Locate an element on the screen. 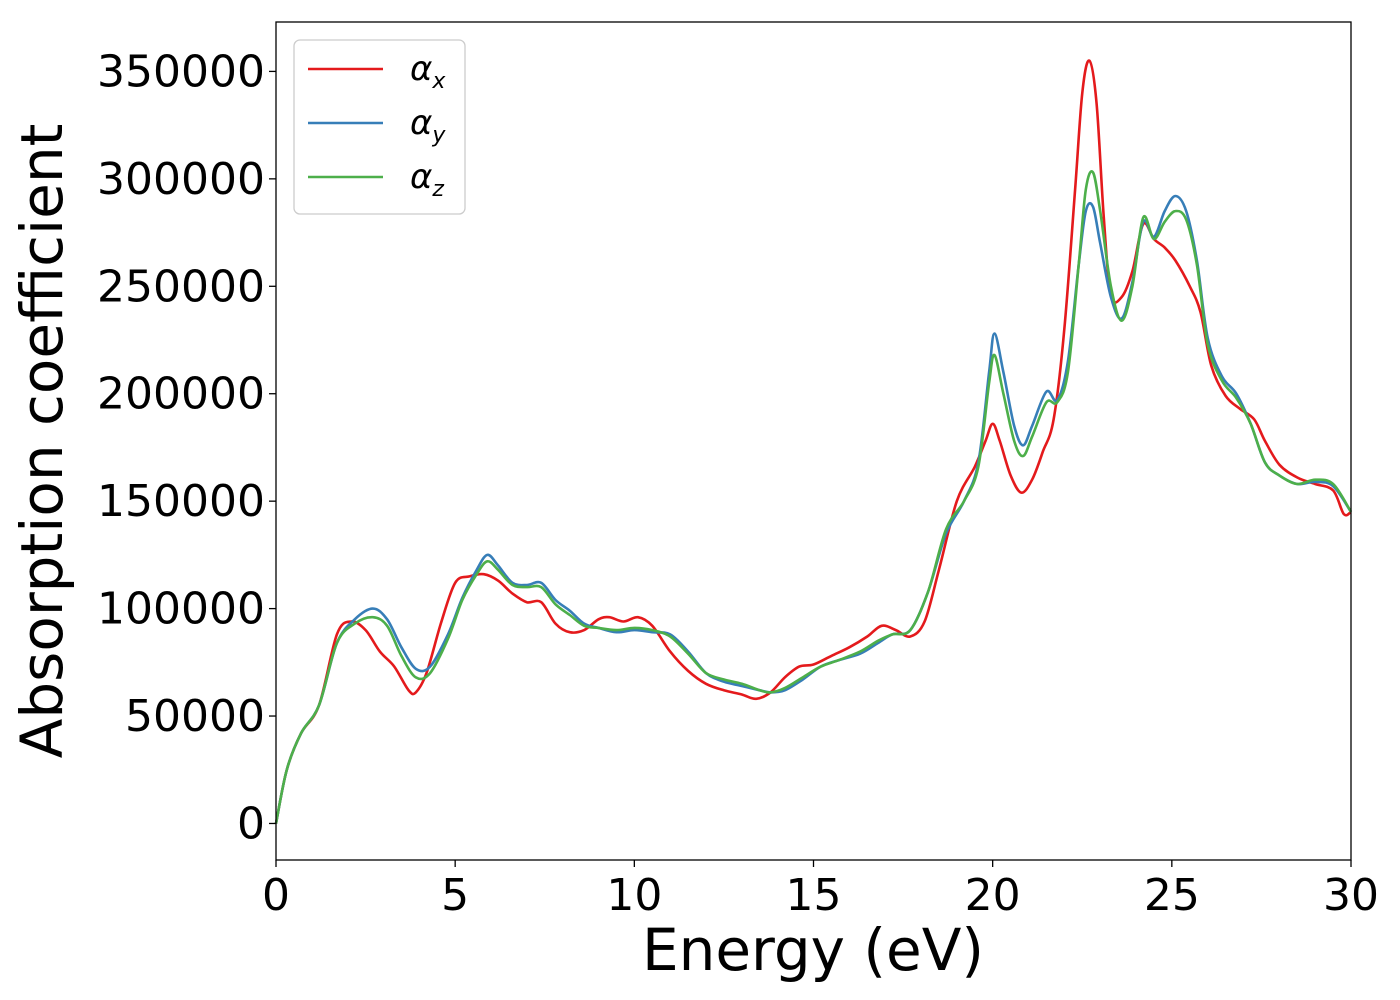  y-tick-label: 150000 is located at coordinates (181, 501).